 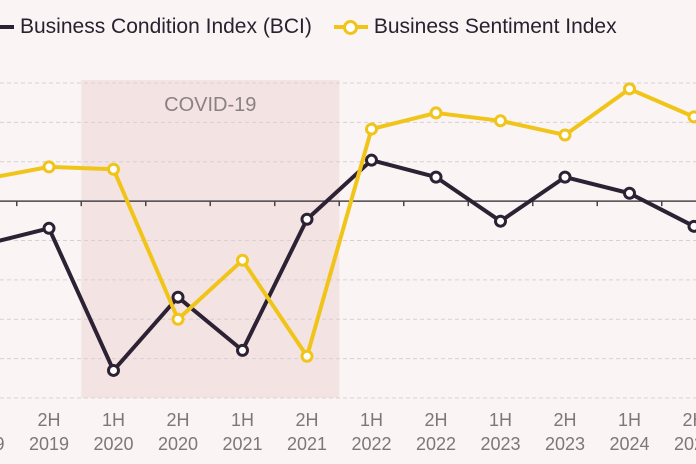 I want to click on legend-item-bsi: Business Sentiment Index, so click(x=475, y=27).